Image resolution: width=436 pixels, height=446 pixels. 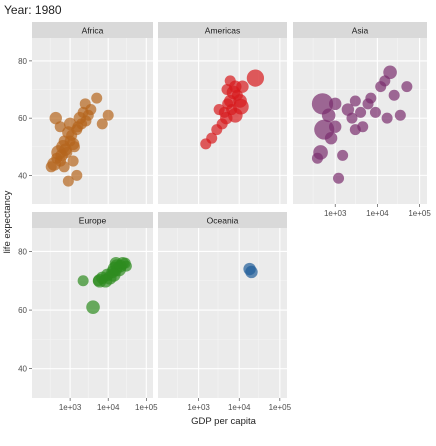 I want to click on facet-label: Americas, so click(x=222, y=31).